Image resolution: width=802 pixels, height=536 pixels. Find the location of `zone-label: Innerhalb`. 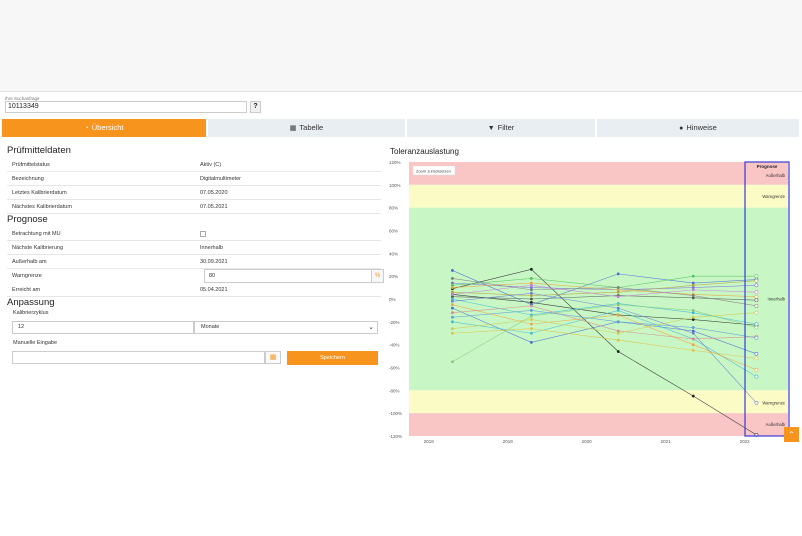

zone-label: Innerhalb is located at coordinates (777, 299).